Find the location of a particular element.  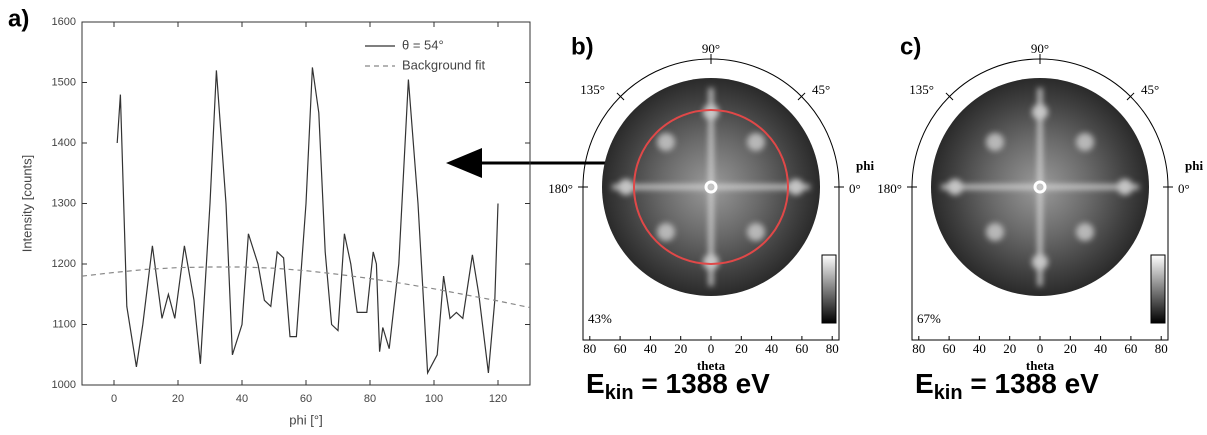

y-tick-label: 1200 is located at coordinates (64, 264).